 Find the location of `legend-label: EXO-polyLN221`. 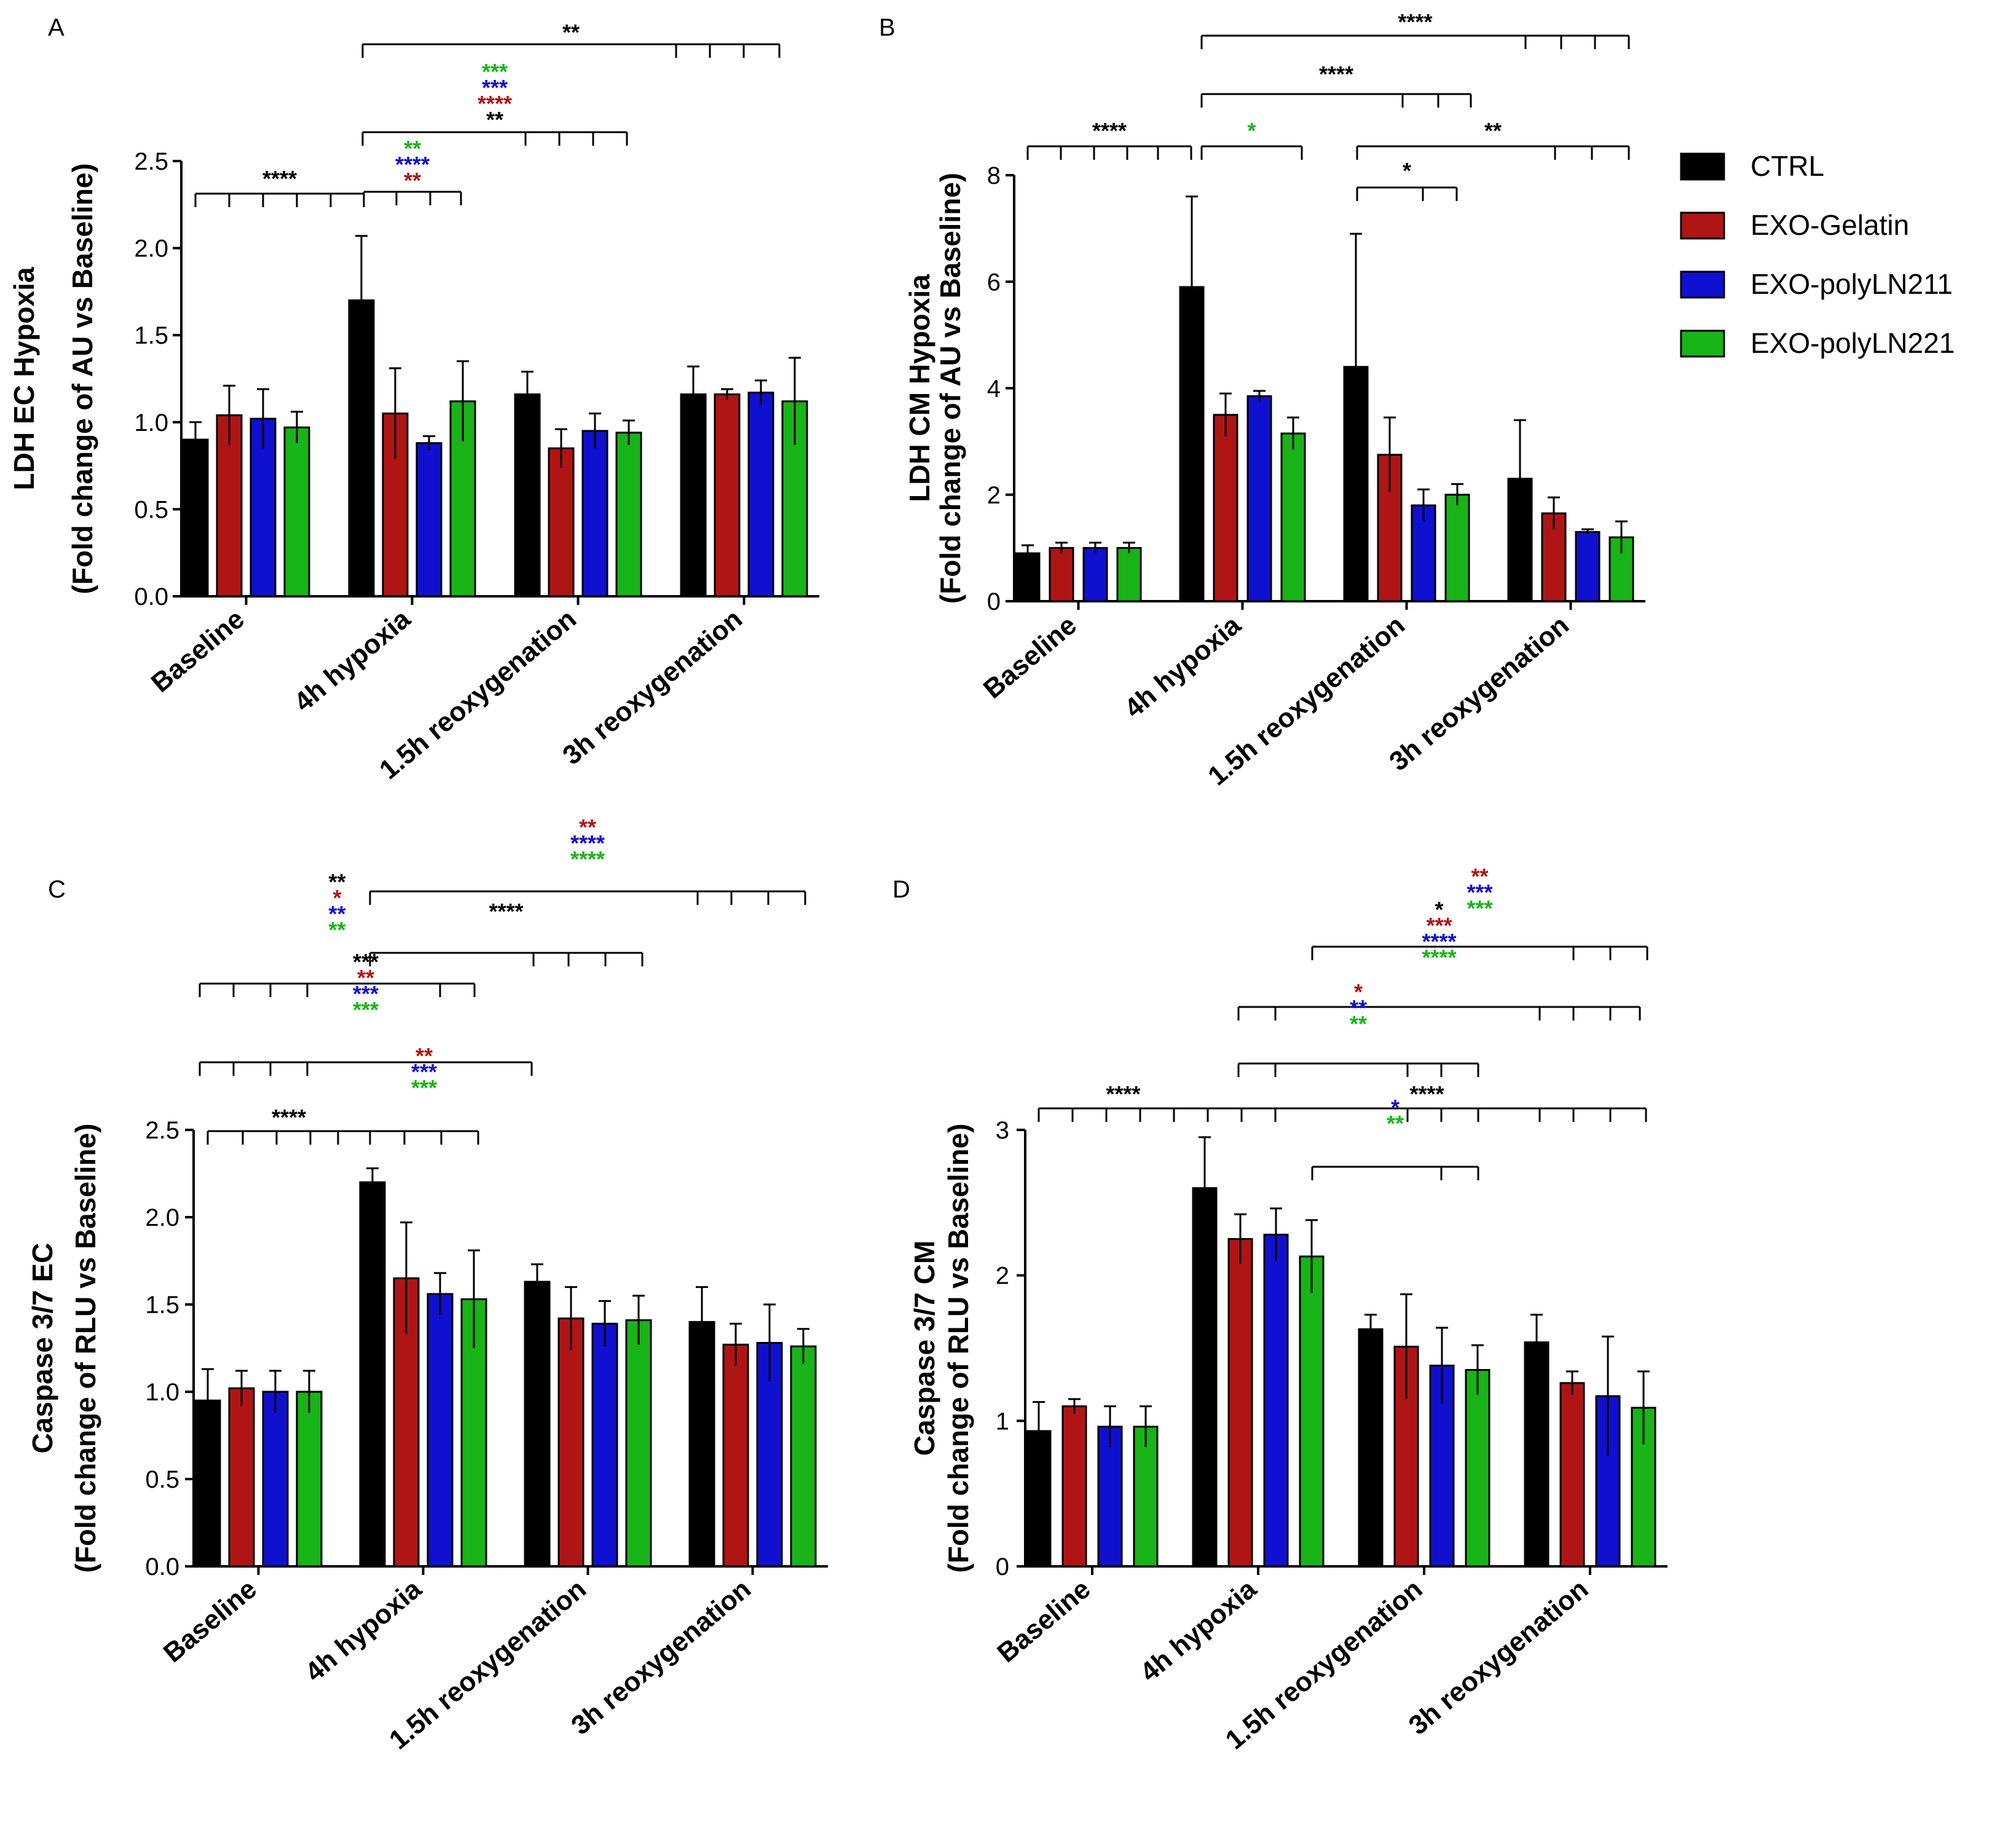

legend-label: EXO-polyLN221 is located at coordinates (1852, 343).